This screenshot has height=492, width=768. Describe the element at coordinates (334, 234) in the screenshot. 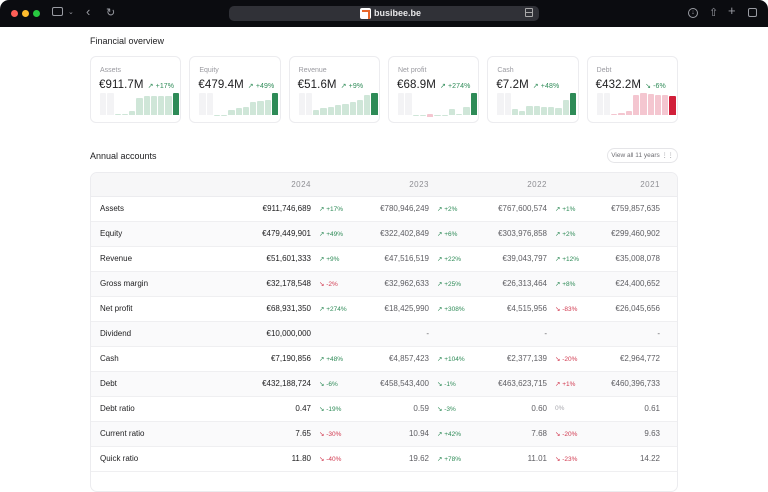

I see `cell-change-text: +49%` at that location.